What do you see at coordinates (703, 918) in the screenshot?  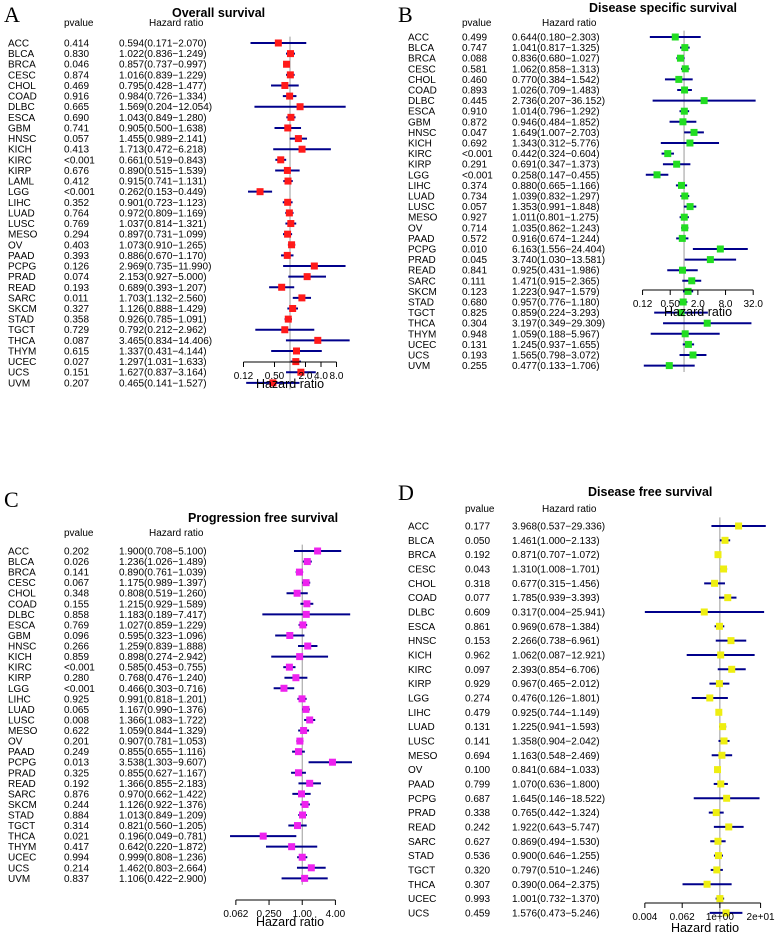 I see `x-axis: 0.004 0.062 1e+00 2e+01 Hazard ratio` at bounding box center [703, 918].